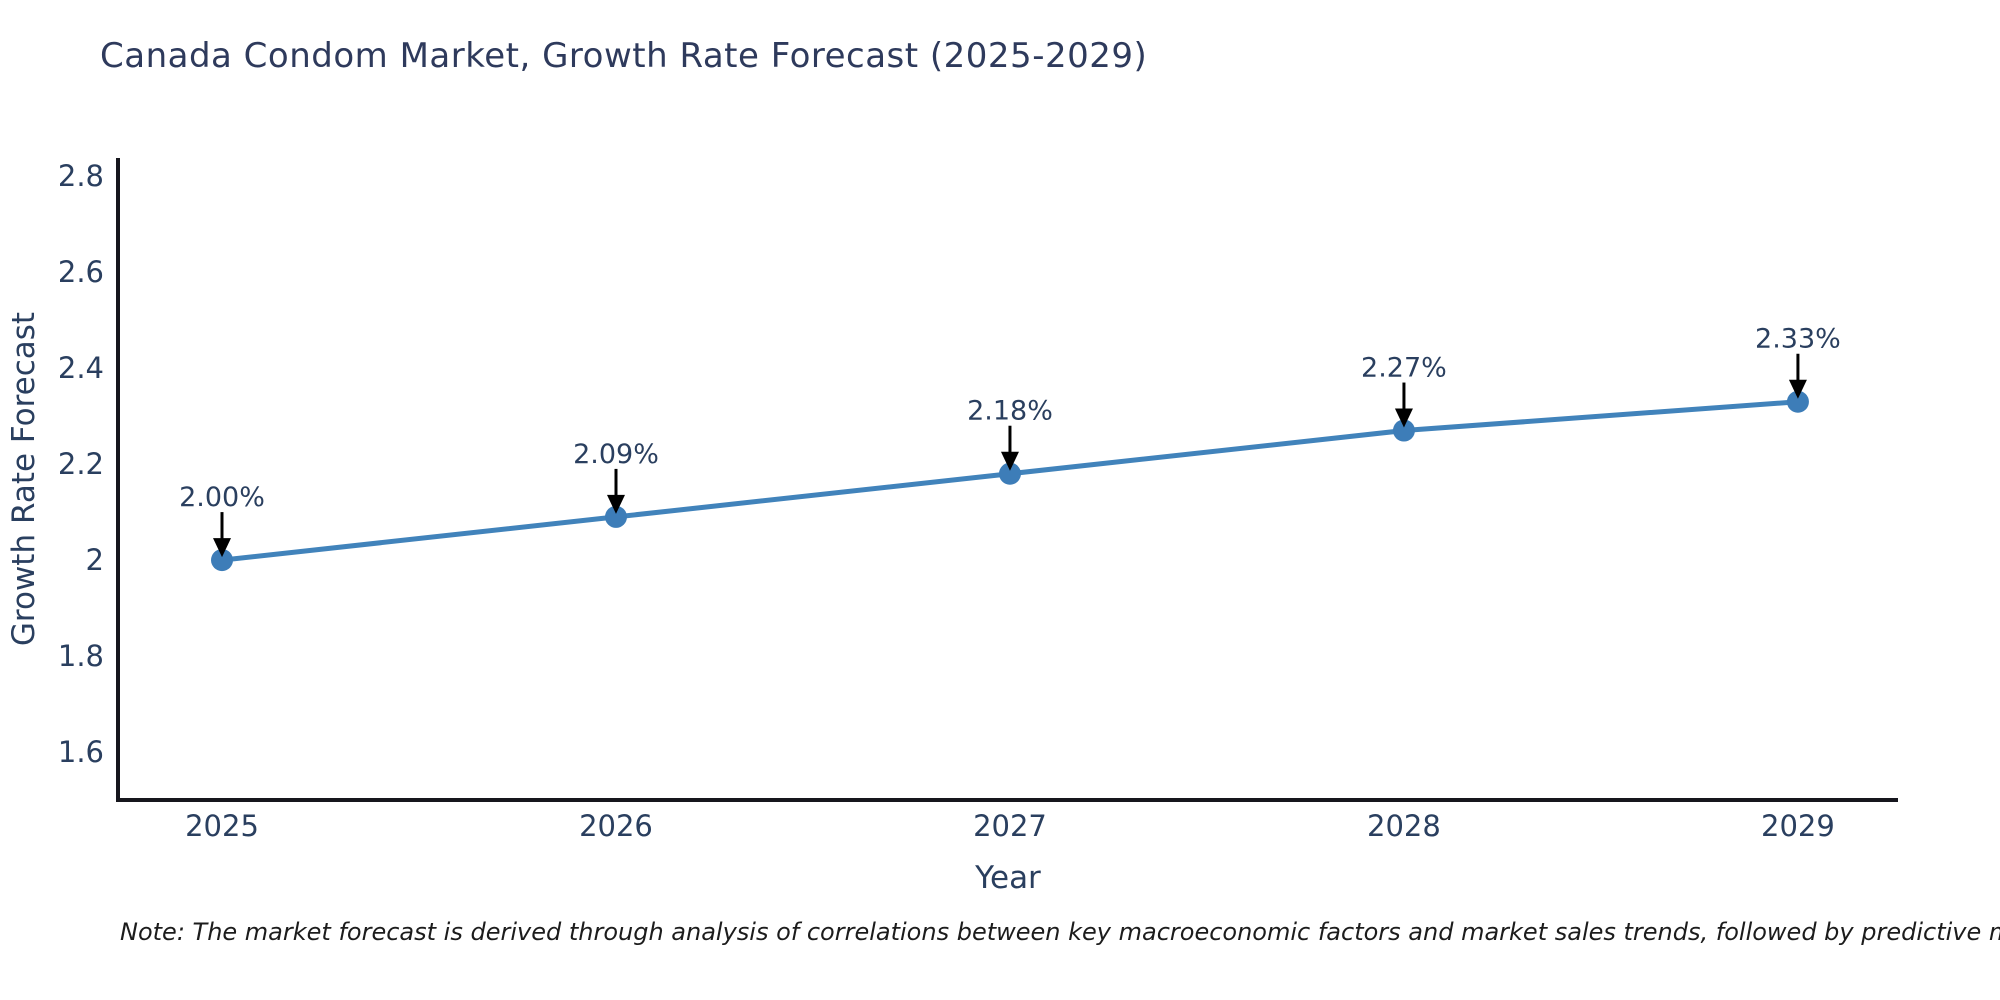 This screenshot has width=2000, height=1000. I want to click on y-axis-title: Growth Rate Forecast, so click(24, 479).